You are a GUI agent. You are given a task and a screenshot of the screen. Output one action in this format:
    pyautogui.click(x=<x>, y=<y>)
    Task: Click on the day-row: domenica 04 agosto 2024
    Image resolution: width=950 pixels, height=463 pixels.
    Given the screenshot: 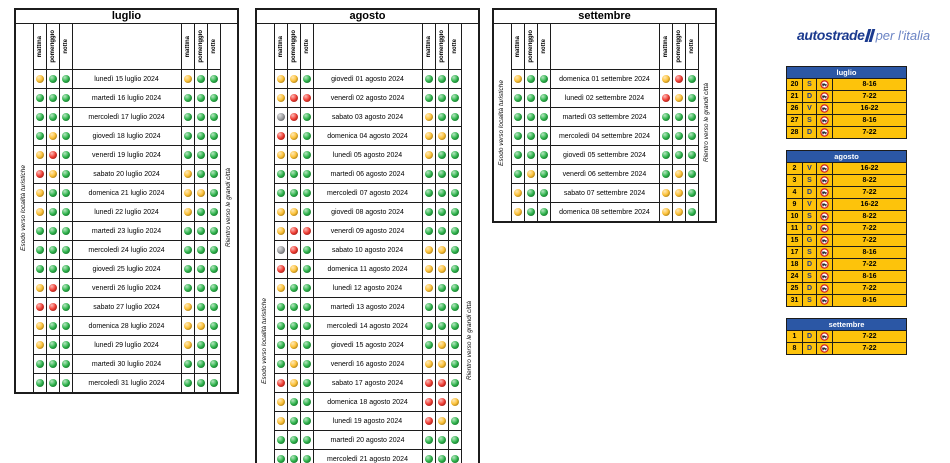 What is the action you would take?
    pyautogui.click(x=367, y=136)
    